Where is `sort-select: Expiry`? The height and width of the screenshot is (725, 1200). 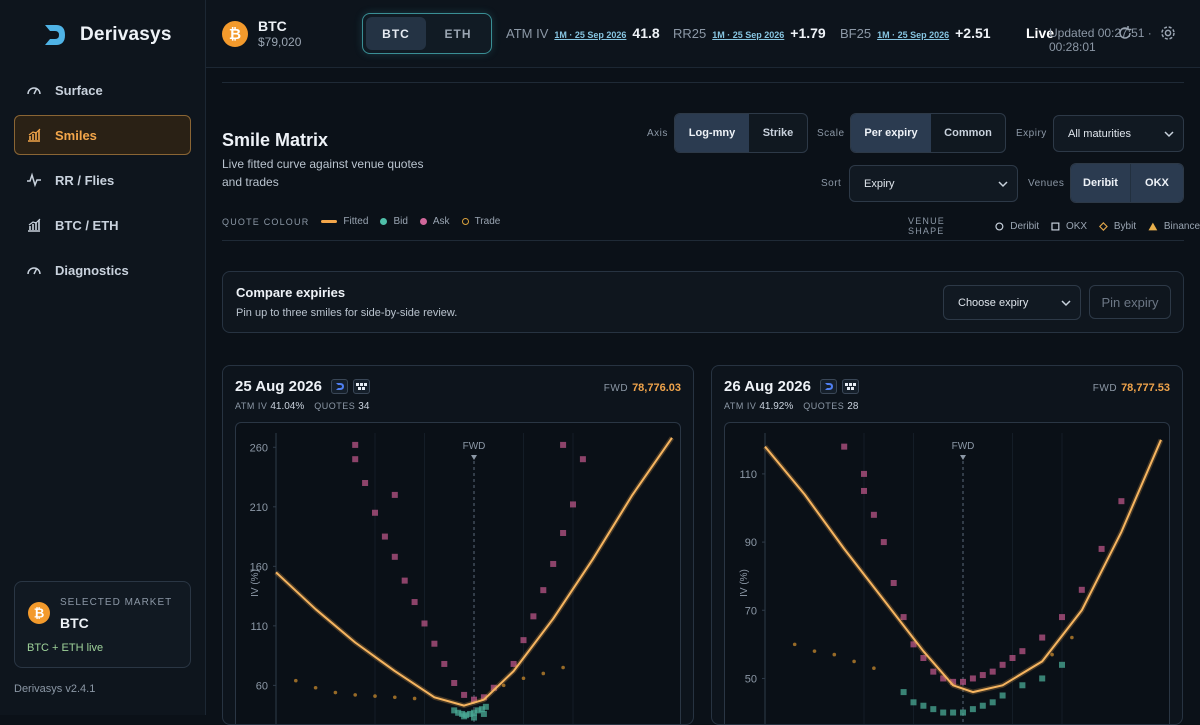 sort-select: Expiry is located at coordinates (933, 183).